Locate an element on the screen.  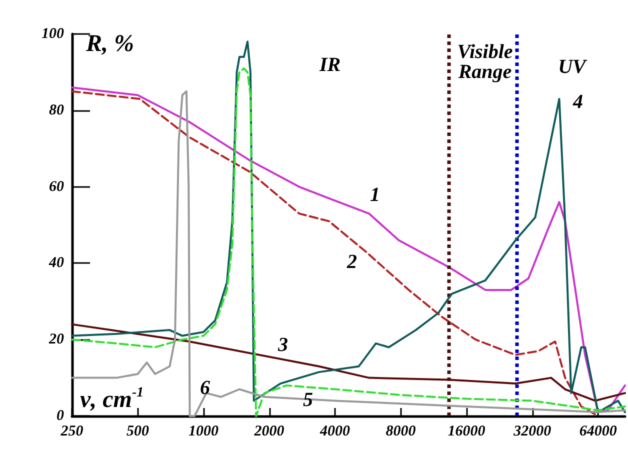
annotation: 2 is located at coordinates (351, 262).